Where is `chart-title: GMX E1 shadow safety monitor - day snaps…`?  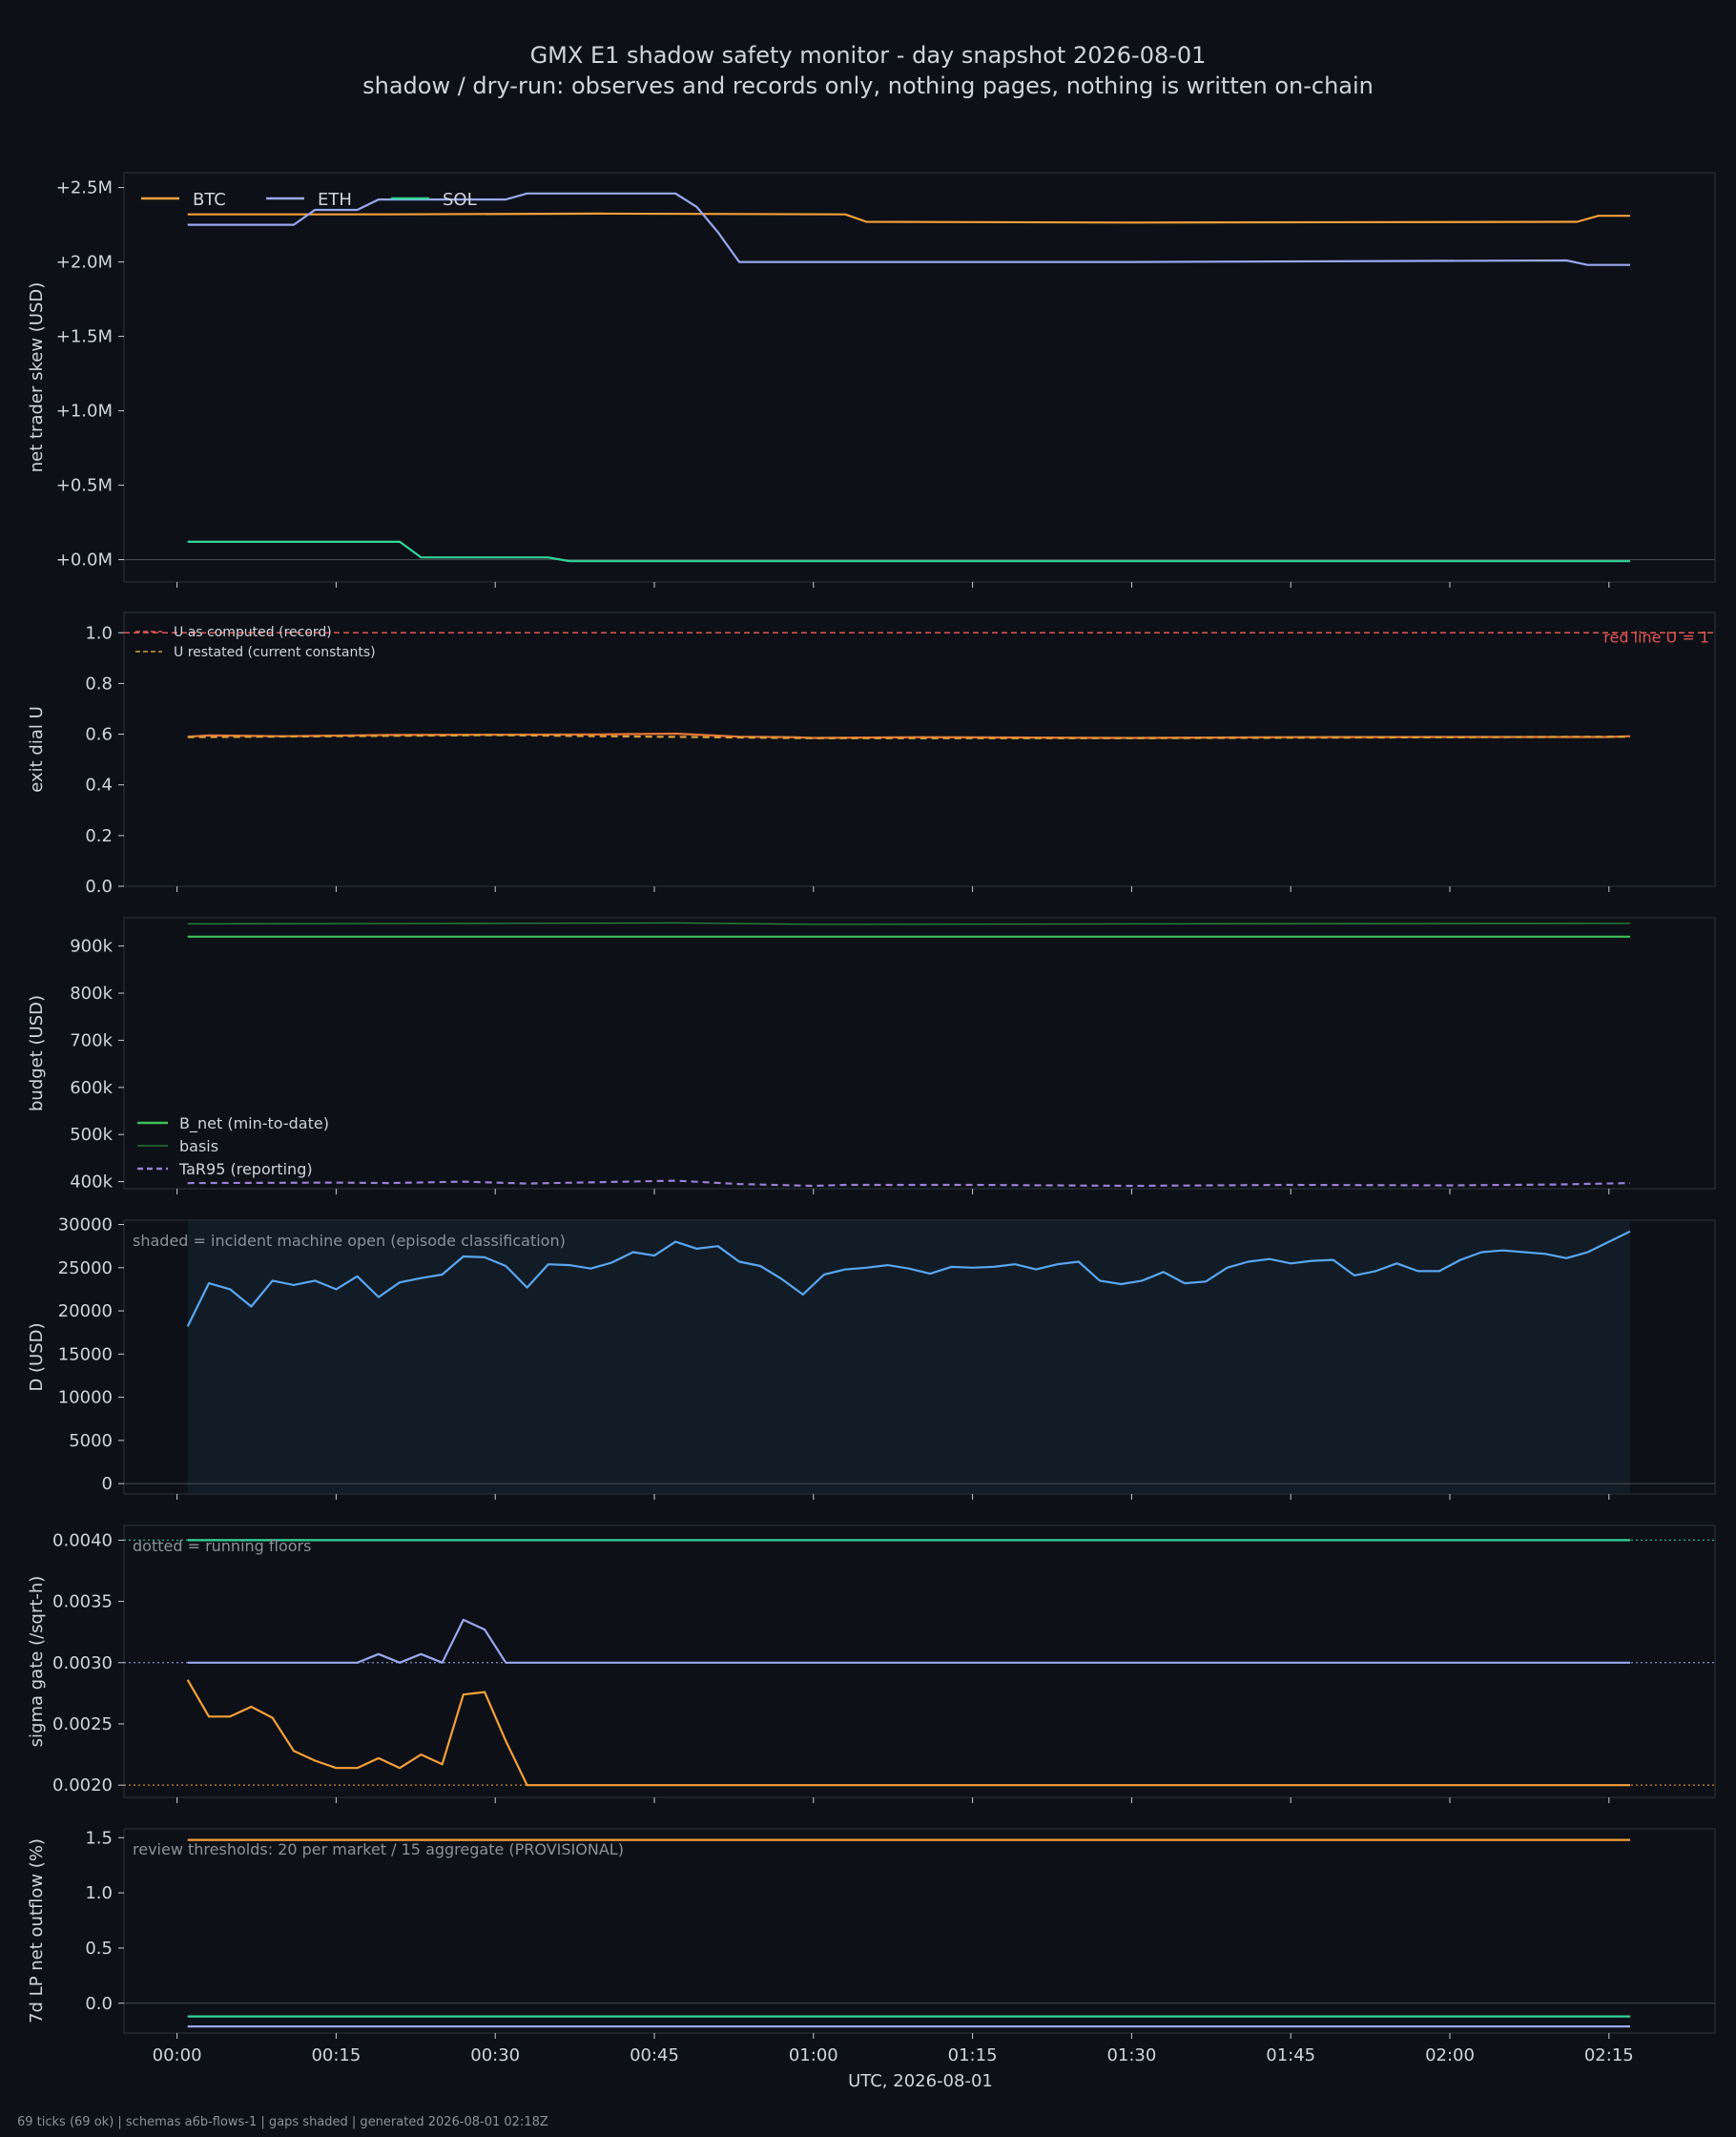 chart-title: GMX E1 shadow safety monitor - day snaps… is located at coordinates (868, 55).